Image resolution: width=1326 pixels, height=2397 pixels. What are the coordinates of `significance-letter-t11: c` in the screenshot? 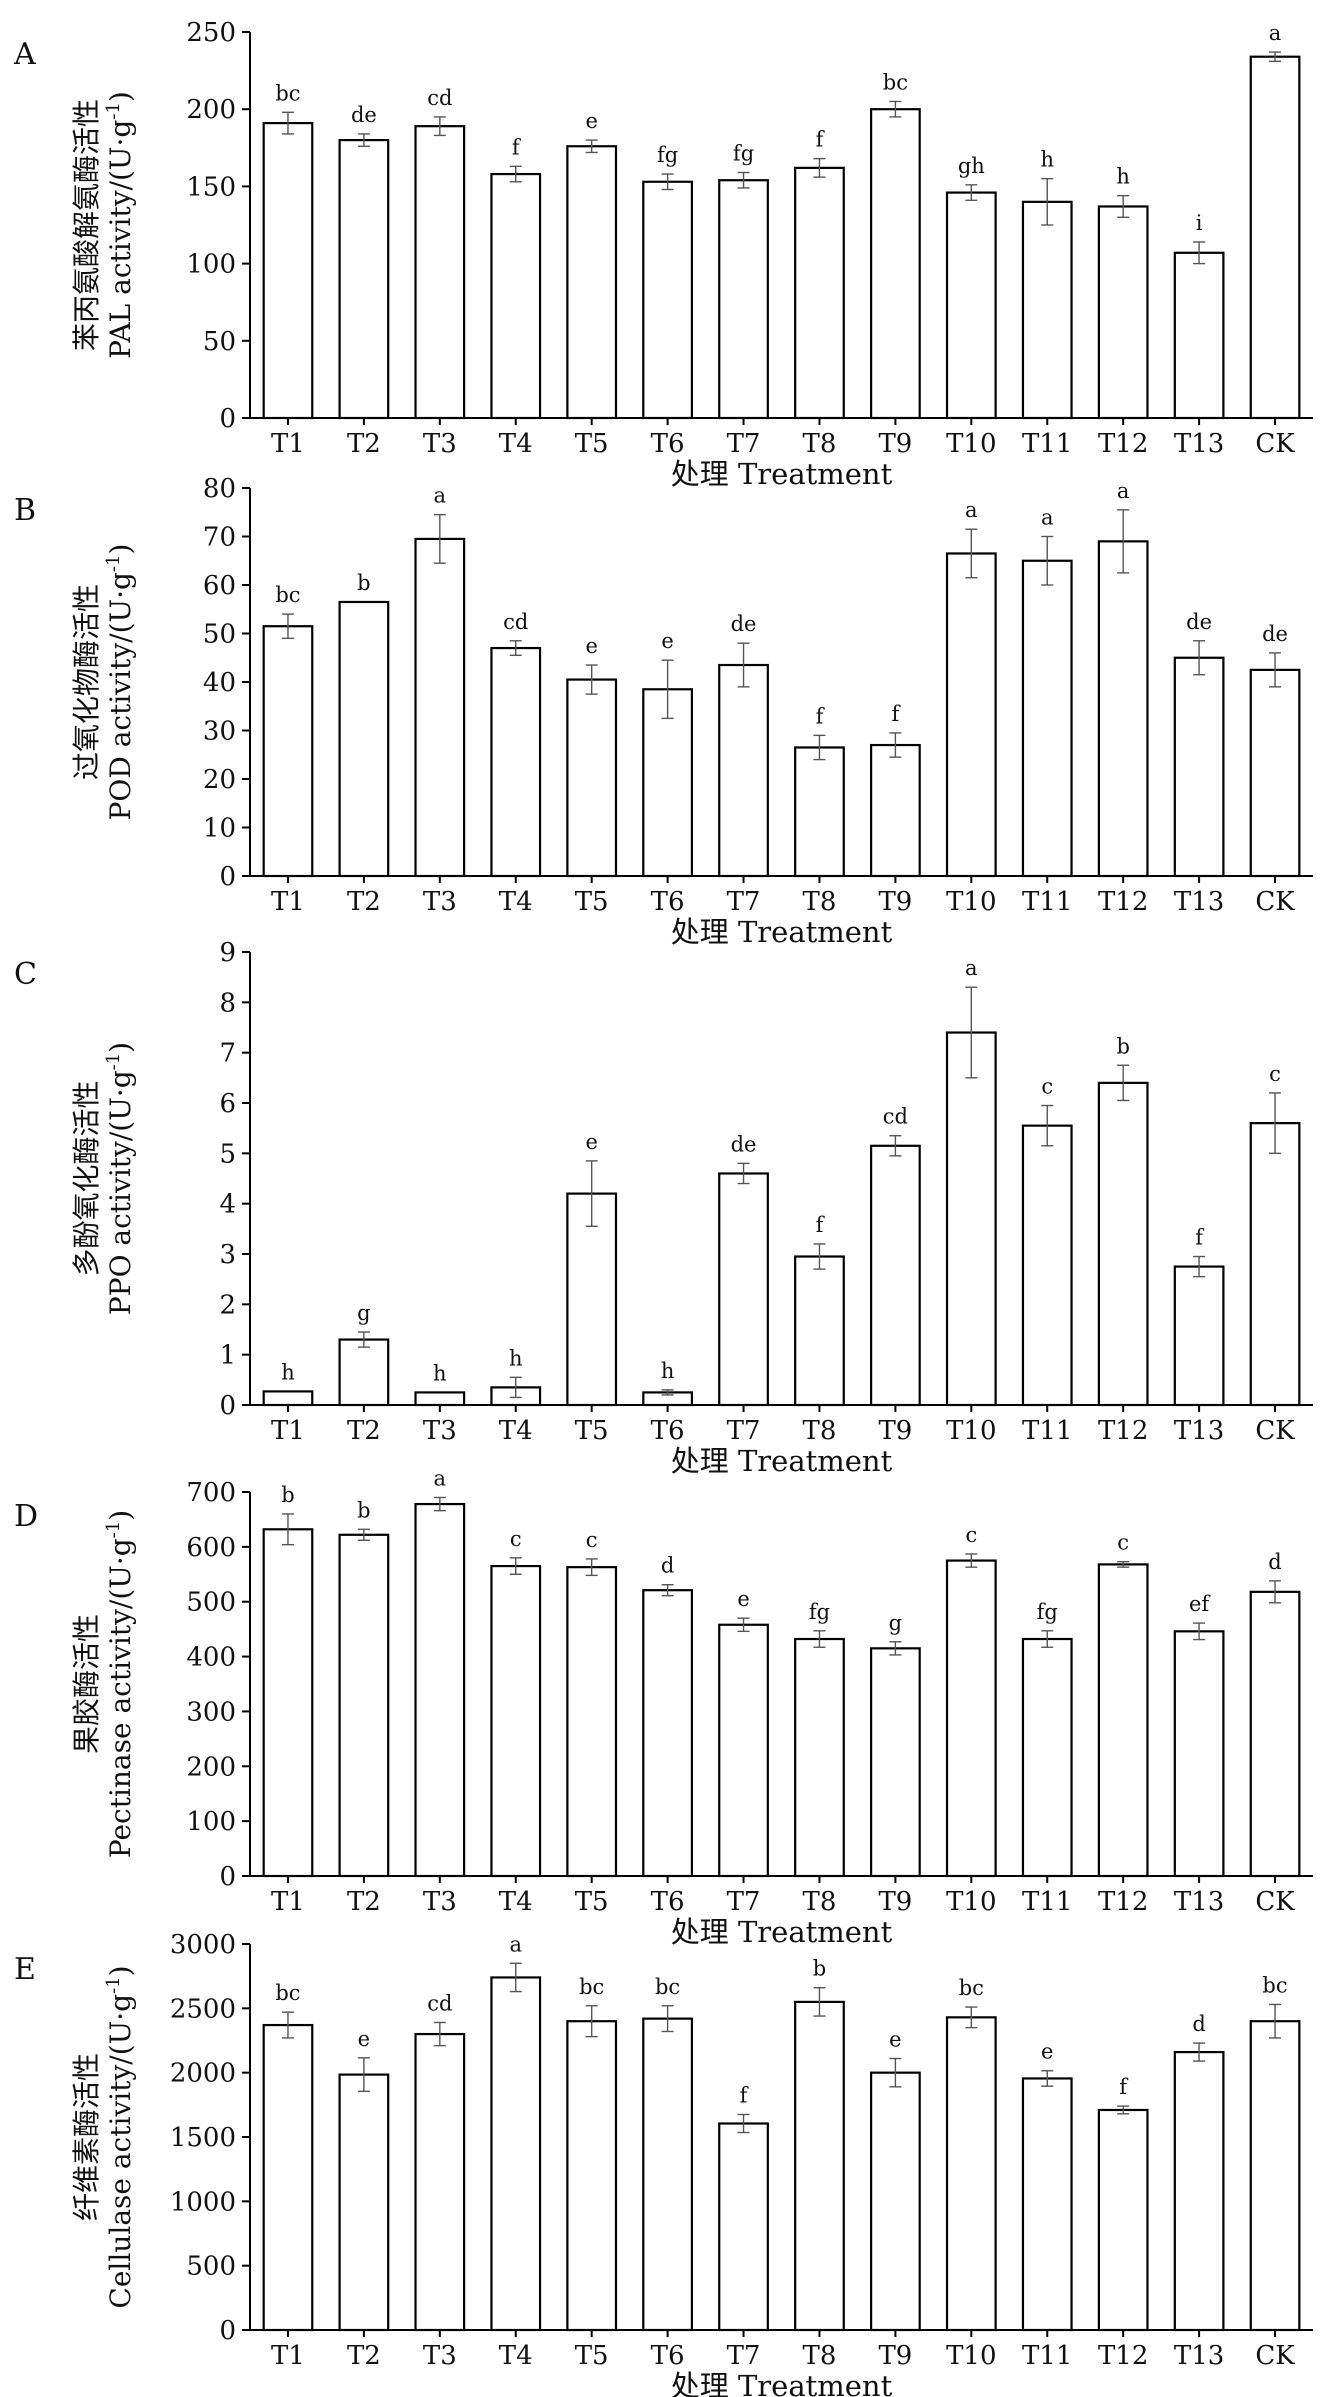 It's located at (1047, 1087).